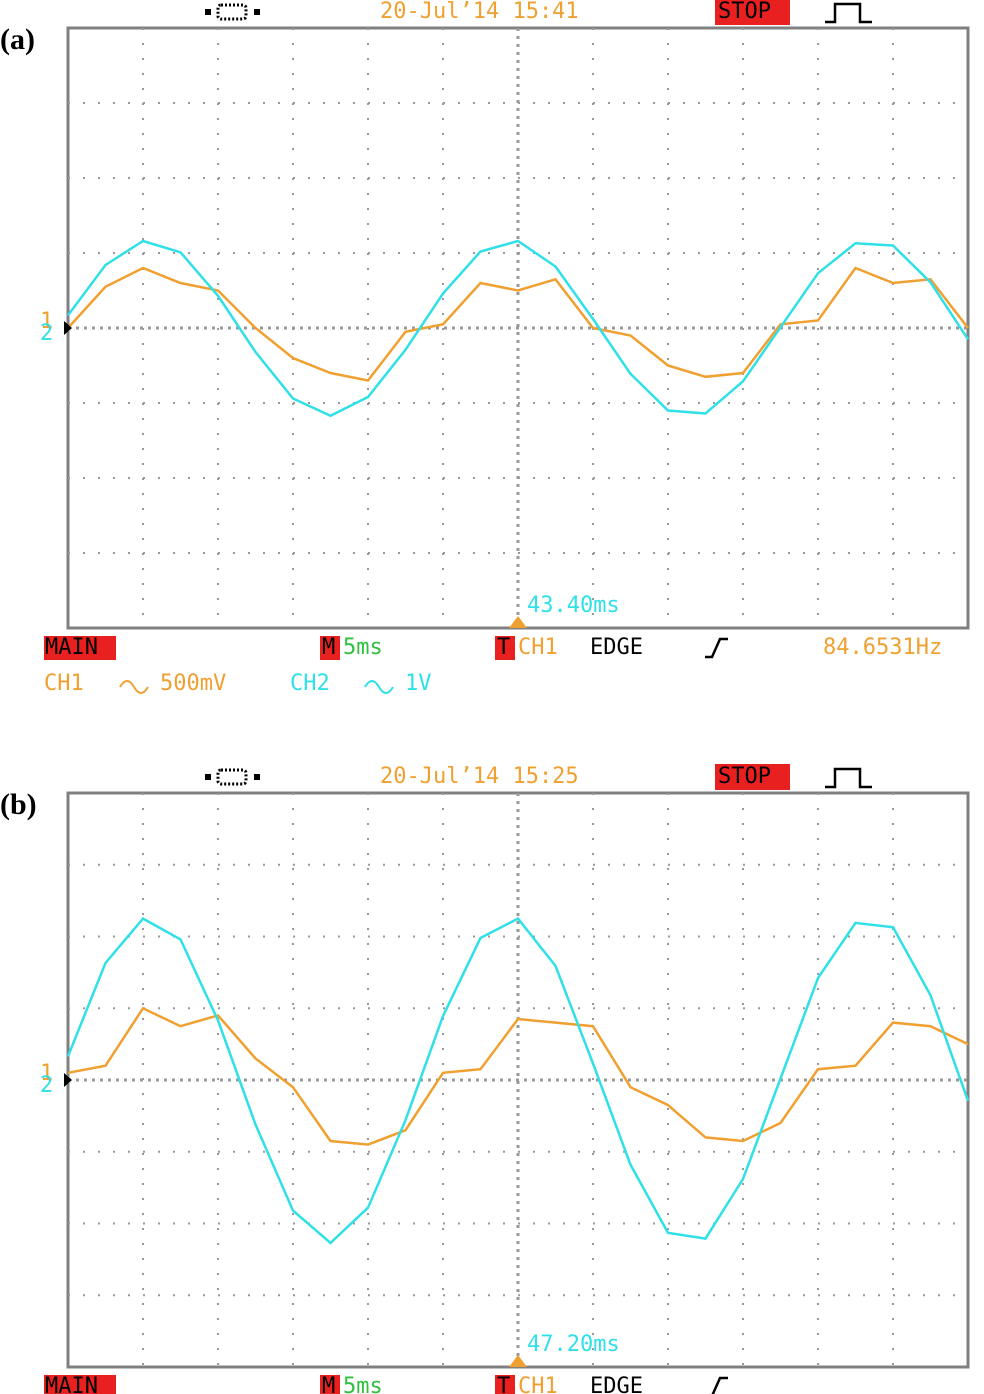 This screenshot has height=1394, width=984. Describe the element at coordinates (573, 605) in the screenshot. I see `cursor-time: 43.40ms` at that location.